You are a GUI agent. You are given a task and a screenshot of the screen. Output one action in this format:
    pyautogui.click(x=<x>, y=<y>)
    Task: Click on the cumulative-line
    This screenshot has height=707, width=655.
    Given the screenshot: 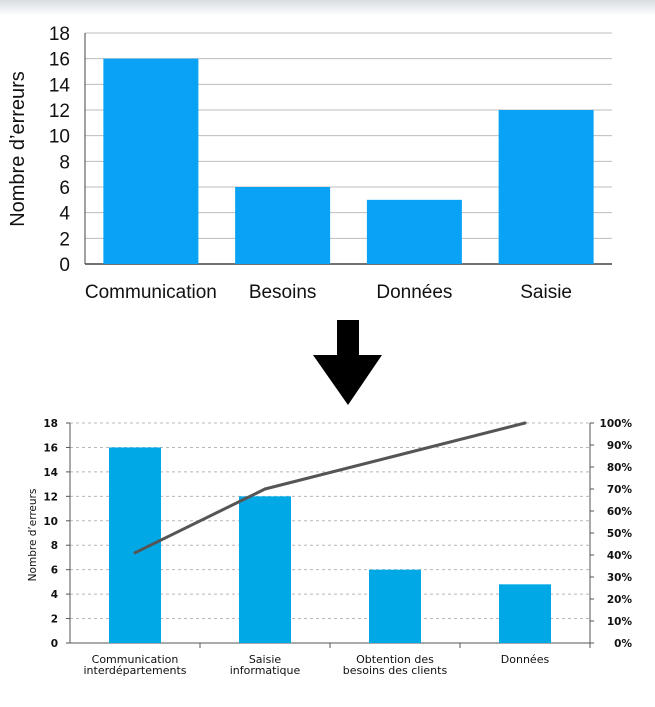 What is the action you would take?
    pyautogui.click(x=330, y=488)
    